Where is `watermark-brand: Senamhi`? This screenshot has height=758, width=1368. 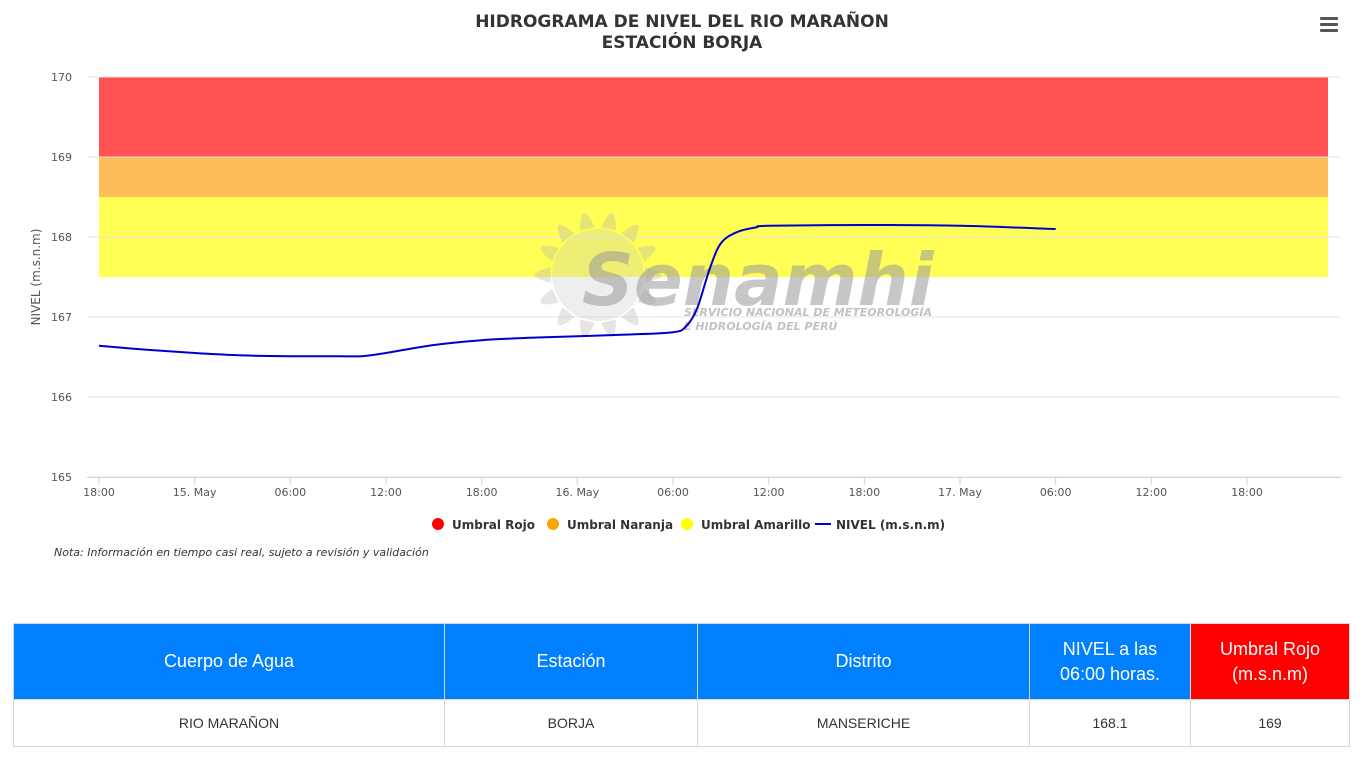
watermark-brand: Senamhi is located at coordinates (758, 280).